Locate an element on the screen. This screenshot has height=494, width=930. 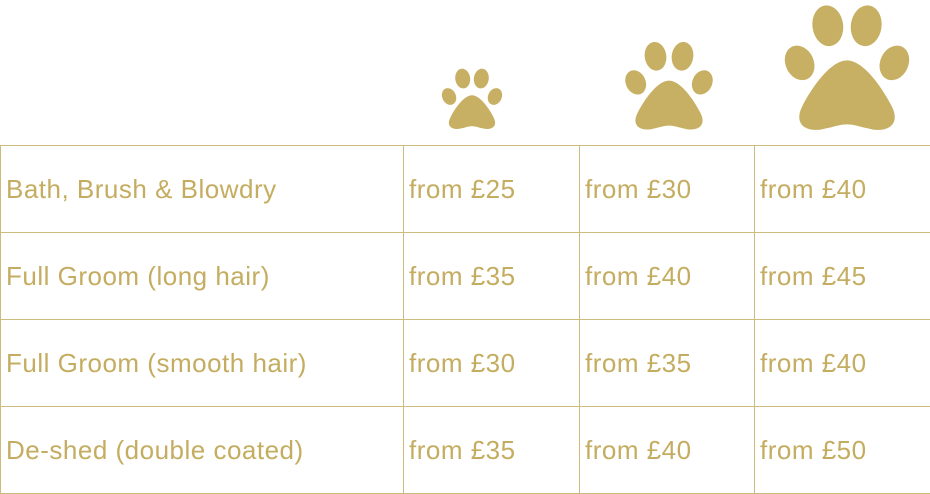
service-name: De-shed (double coated) is located at coordinates (202, 450).